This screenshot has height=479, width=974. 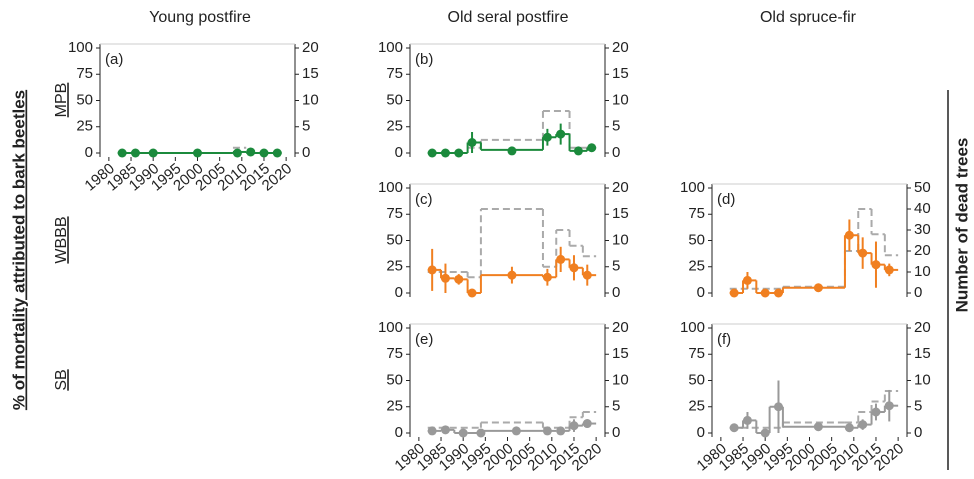 What do you see at coordinates (922, 208) in the screenshot?
I see `y2-tick-label: 40` at bounding box center [922, 208].